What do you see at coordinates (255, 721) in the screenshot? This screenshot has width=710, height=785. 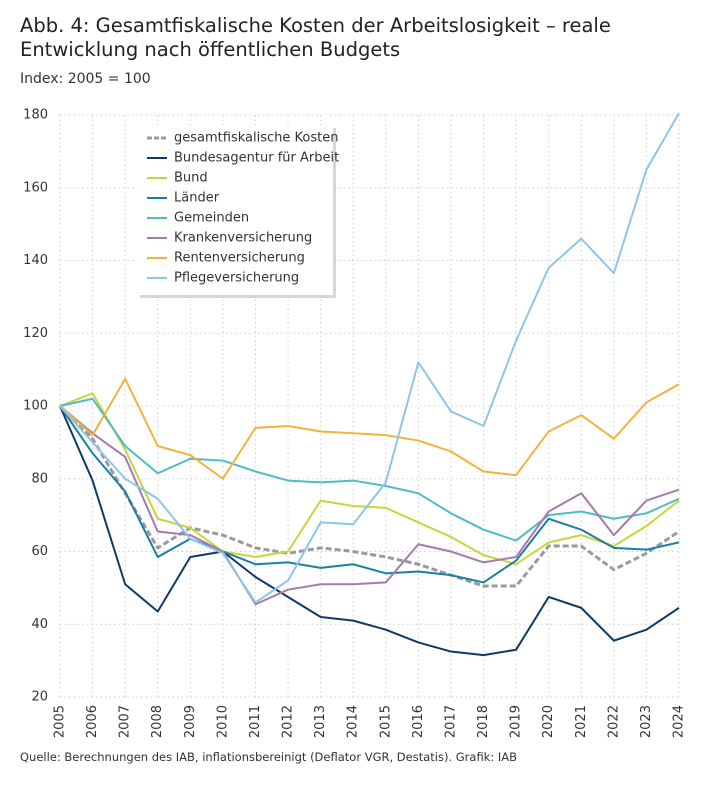 I see `x-tick-label: 2011` at bounding box center [255, 721].